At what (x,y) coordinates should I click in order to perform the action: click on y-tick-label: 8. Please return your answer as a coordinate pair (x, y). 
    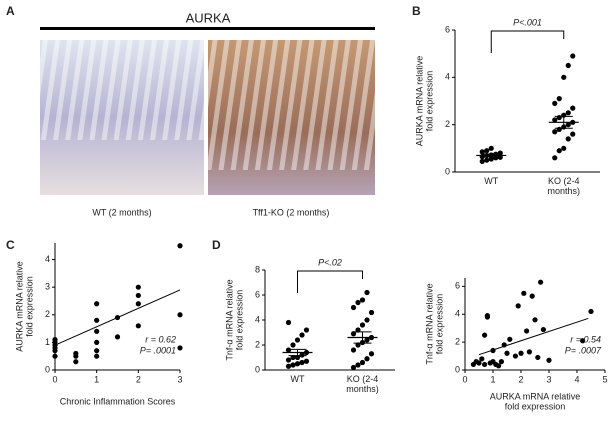
    Looking at the image, I should click on (257, 269).